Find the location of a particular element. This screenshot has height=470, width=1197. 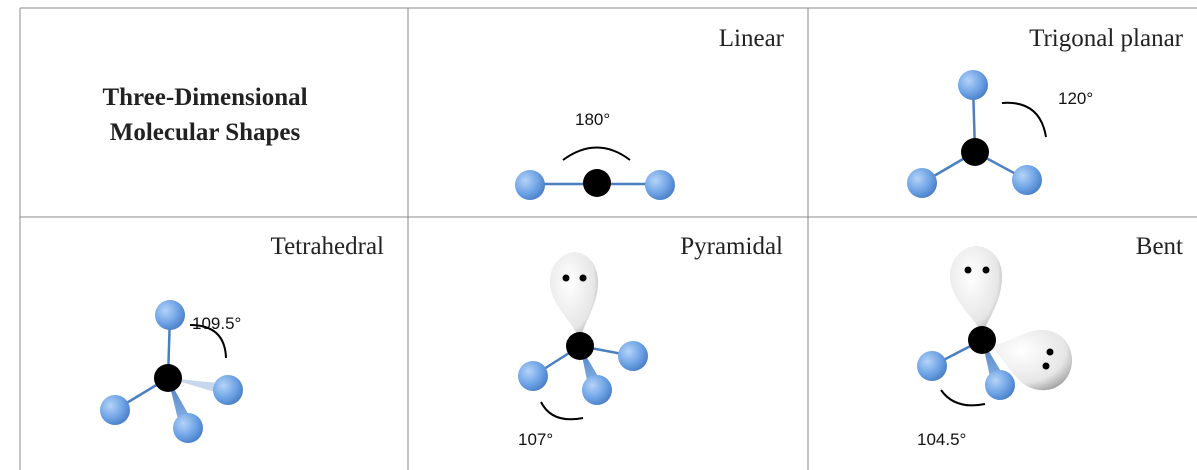

header-title: Molecular Shapes is located at coordinates (205, 132).